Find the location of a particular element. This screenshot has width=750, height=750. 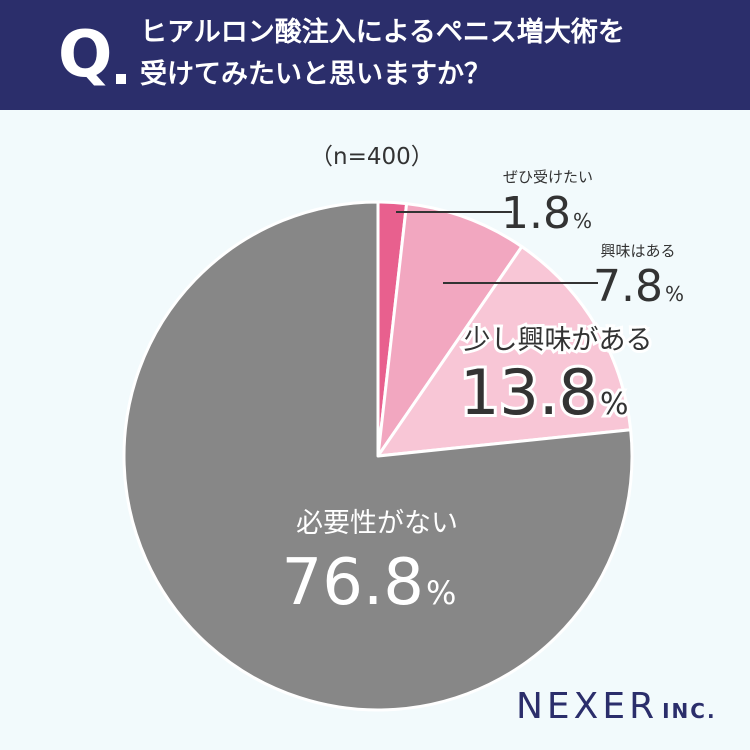

slice-label-want: ぜひ受けたい is located at coordinates (548, 177).